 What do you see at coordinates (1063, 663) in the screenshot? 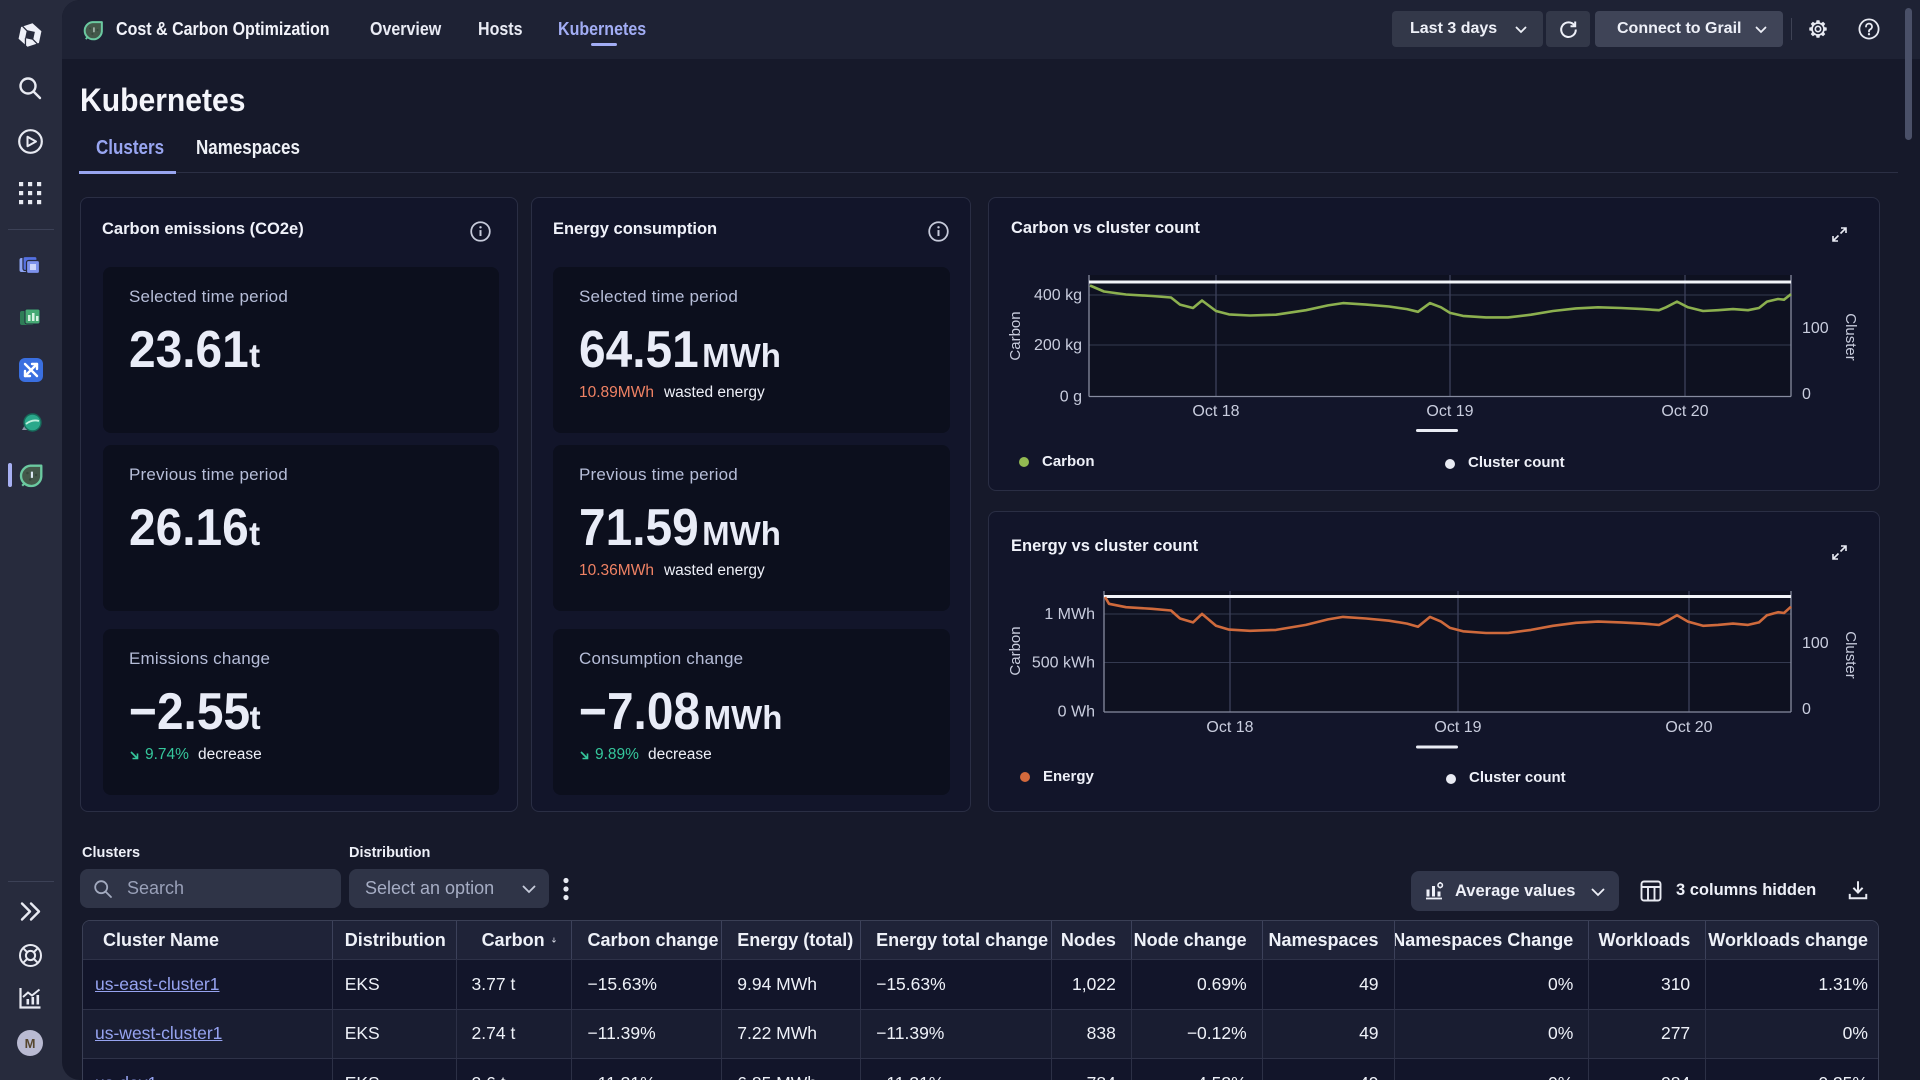
I see `svg-text: 500 kWh` at bounding box center [1063, 663].